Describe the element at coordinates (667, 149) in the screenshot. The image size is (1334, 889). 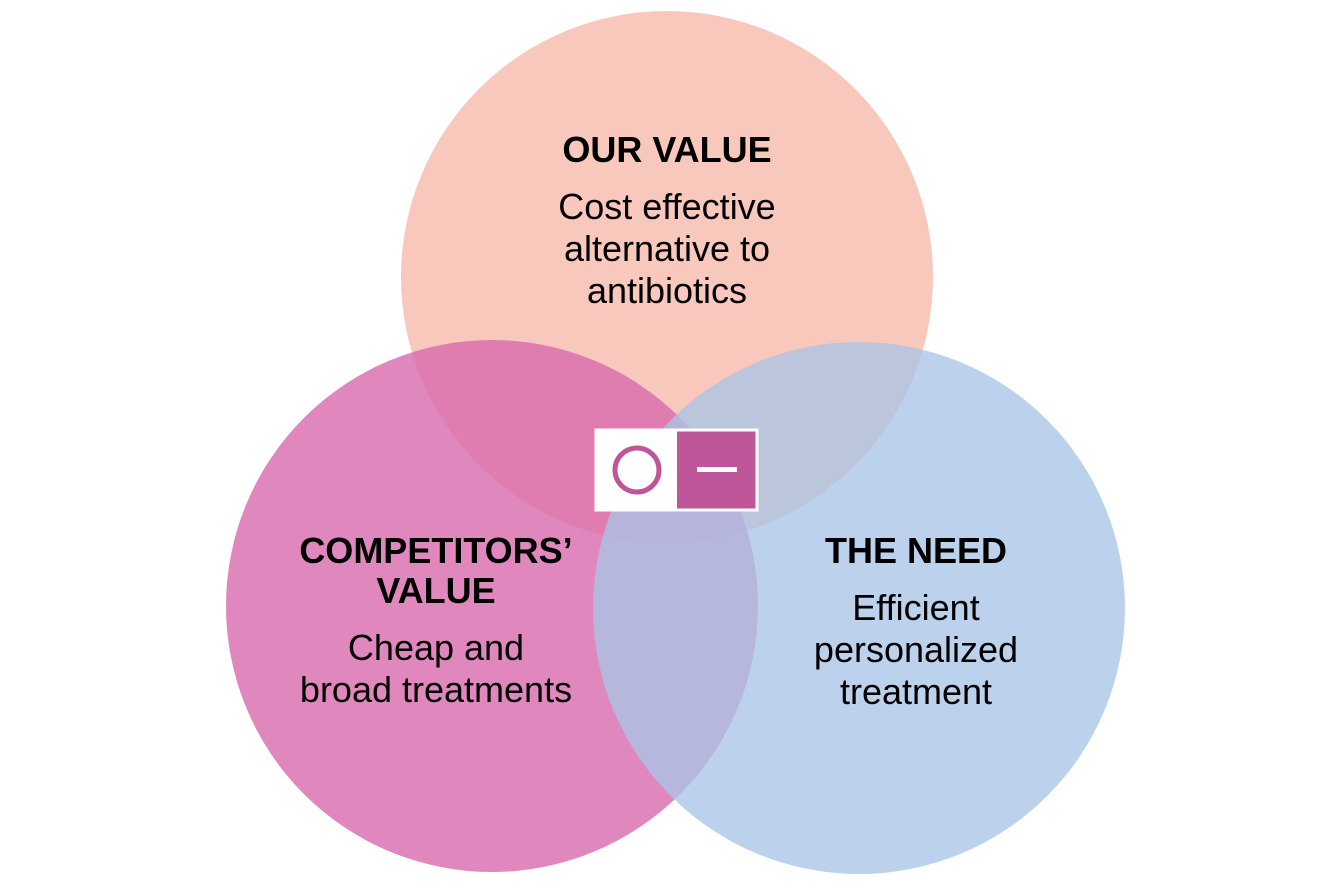
I see `our-value-title: OUR VALUE` at that location.